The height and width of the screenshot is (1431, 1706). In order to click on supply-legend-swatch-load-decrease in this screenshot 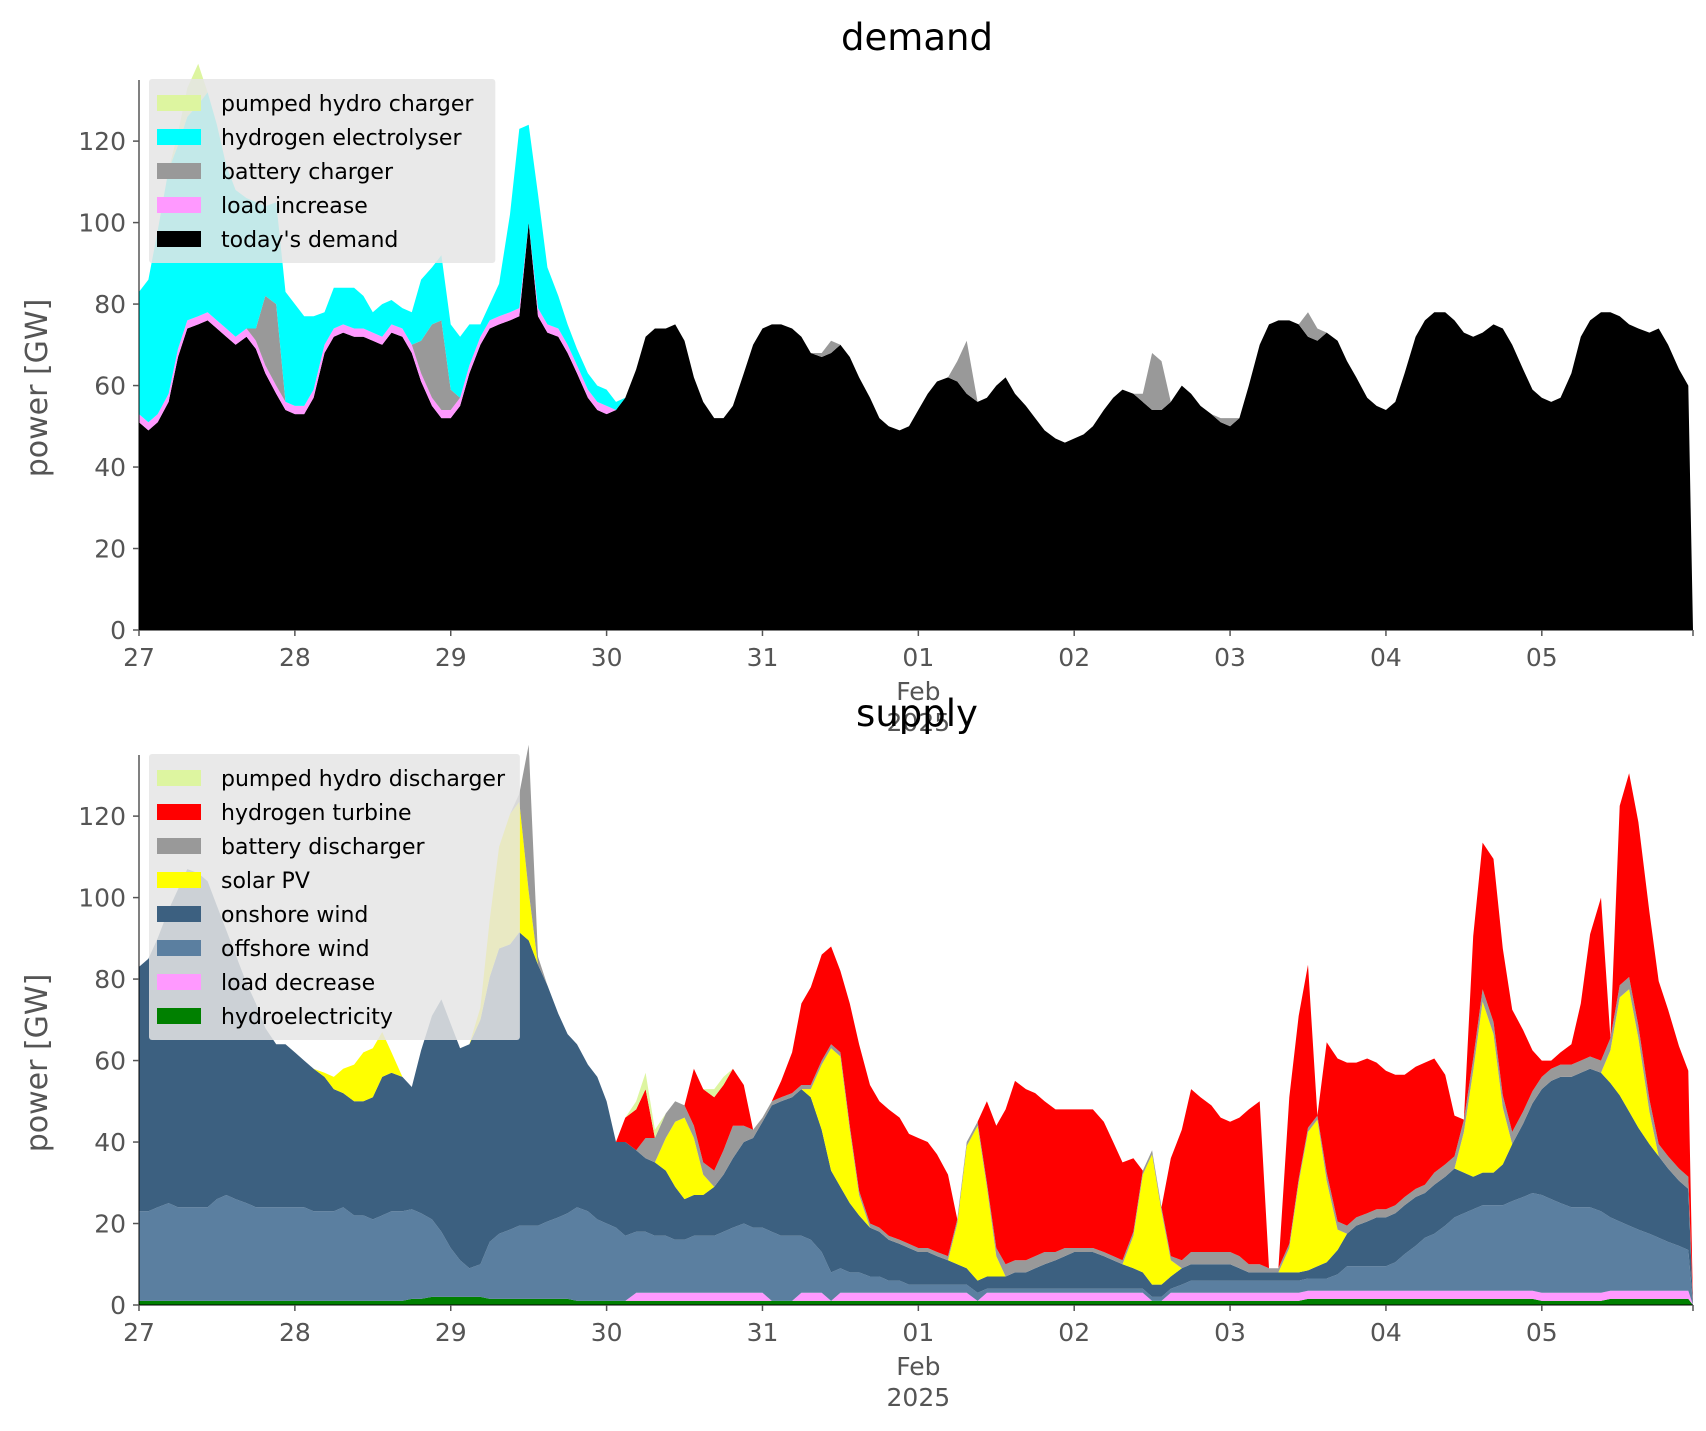, I will do `click(179, 982)`.